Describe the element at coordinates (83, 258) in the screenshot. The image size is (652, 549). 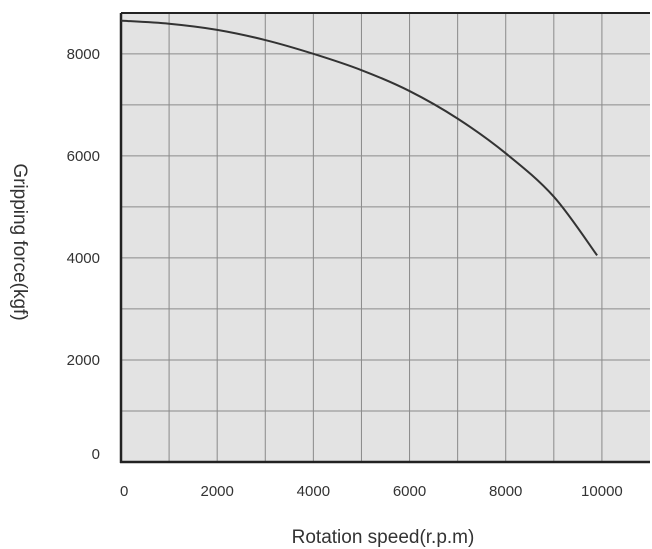
I see `y-tick-label: 4000` at that location.